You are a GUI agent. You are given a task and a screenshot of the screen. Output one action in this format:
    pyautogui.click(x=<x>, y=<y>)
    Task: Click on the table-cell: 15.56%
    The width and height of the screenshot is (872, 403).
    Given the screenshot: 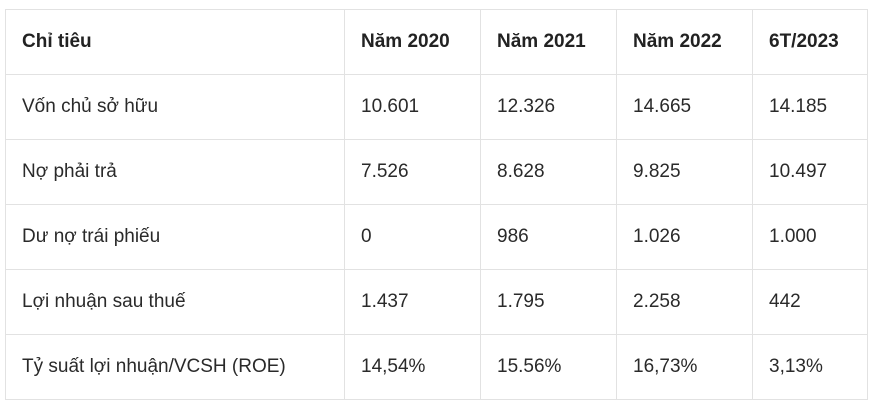 What is the action you would take?
    pyautogui.click(x=548, y=367)
    